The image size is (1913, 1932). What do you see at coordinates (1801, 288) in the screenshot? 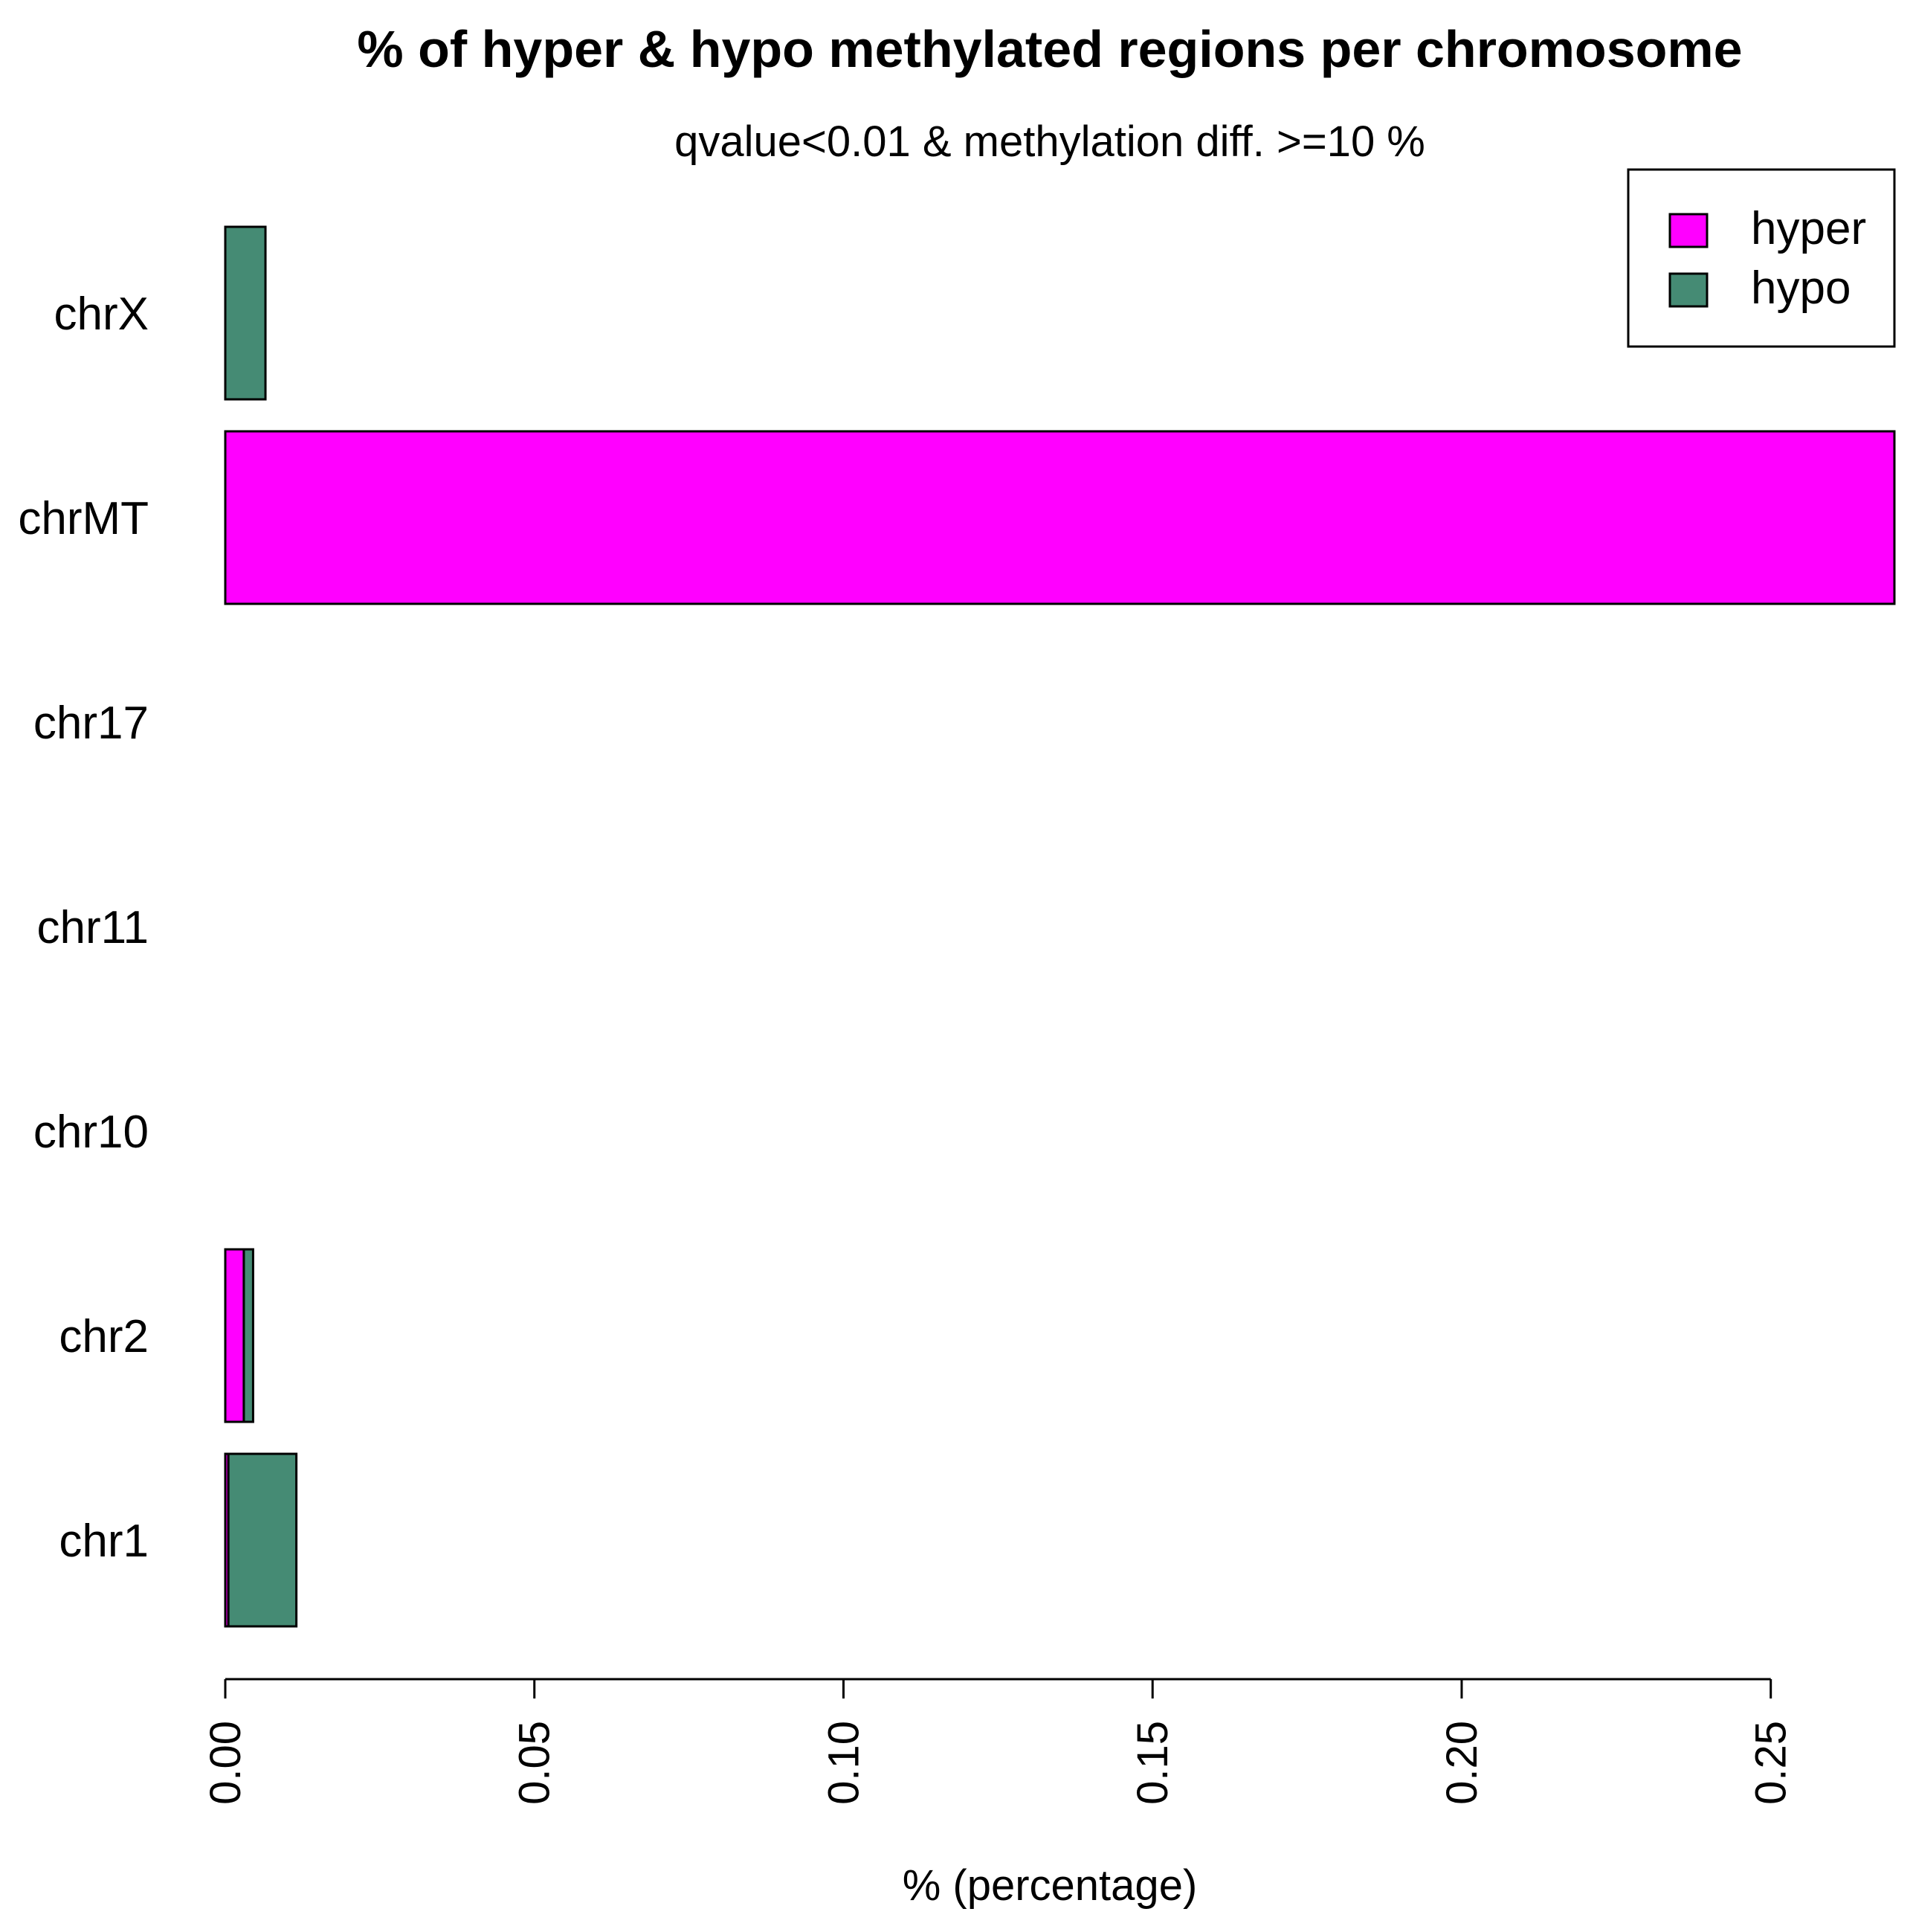
I see `legend-label-hypo: hypo` at bounding box center [1801, 288].